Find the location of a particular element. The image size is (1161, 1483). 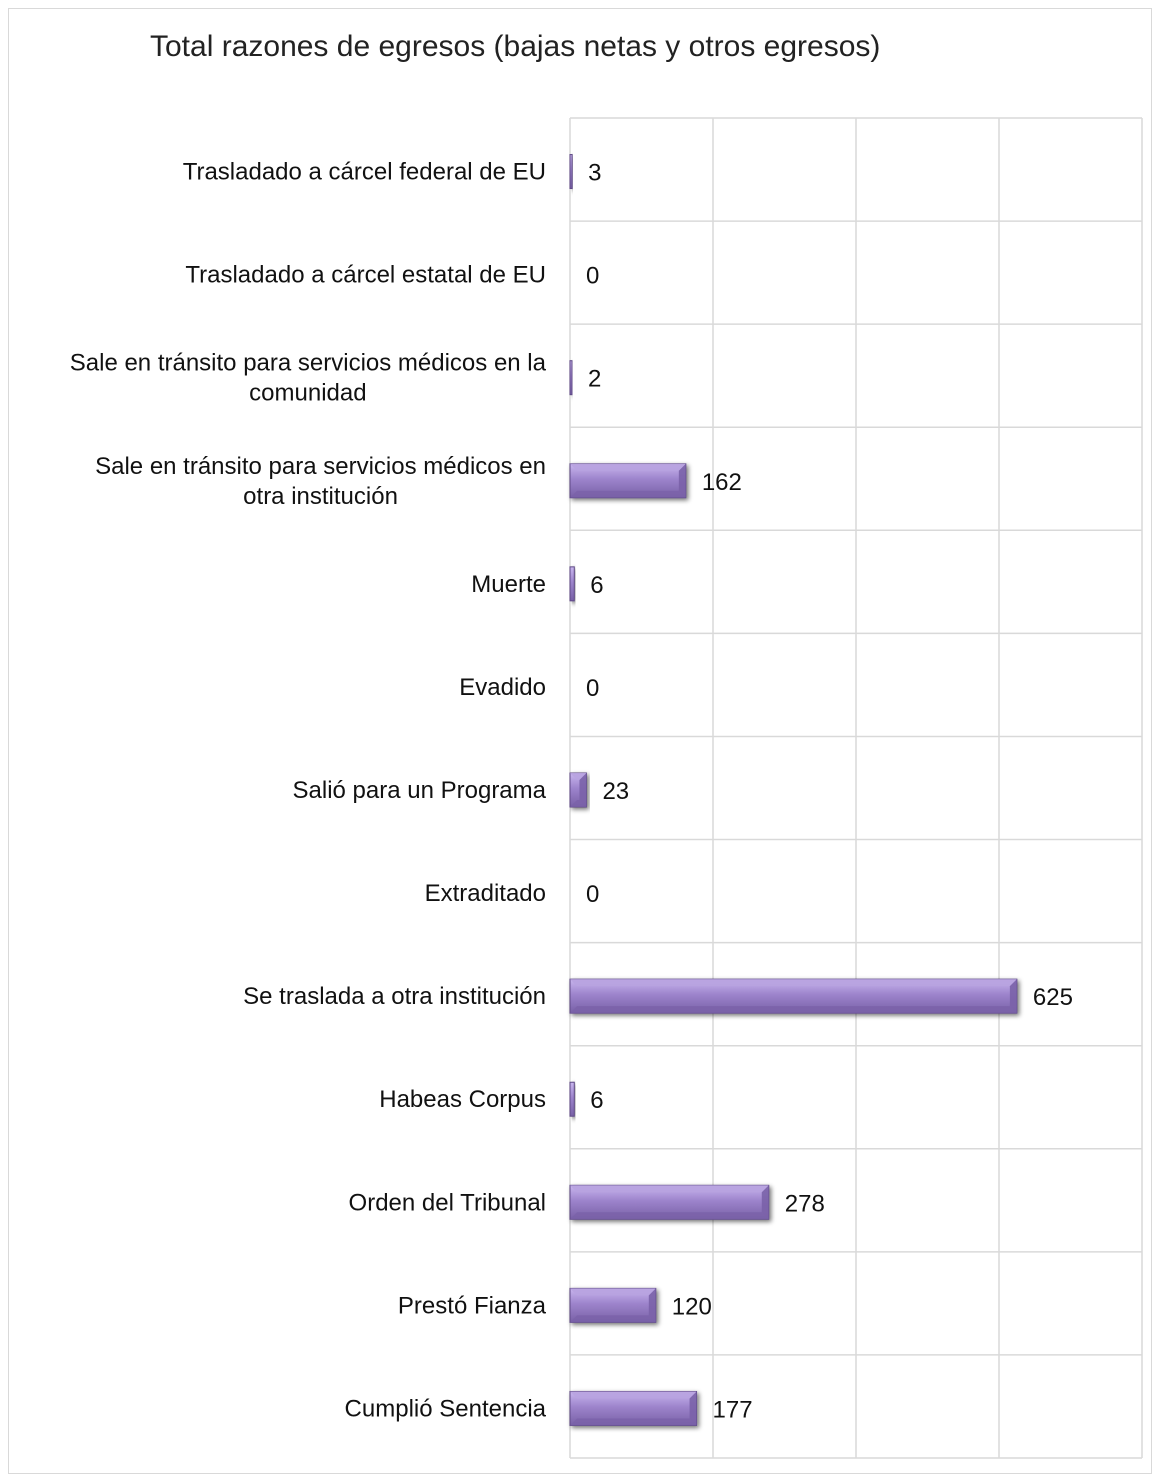

value-label: 625 is located at coordinates (1053, 997).